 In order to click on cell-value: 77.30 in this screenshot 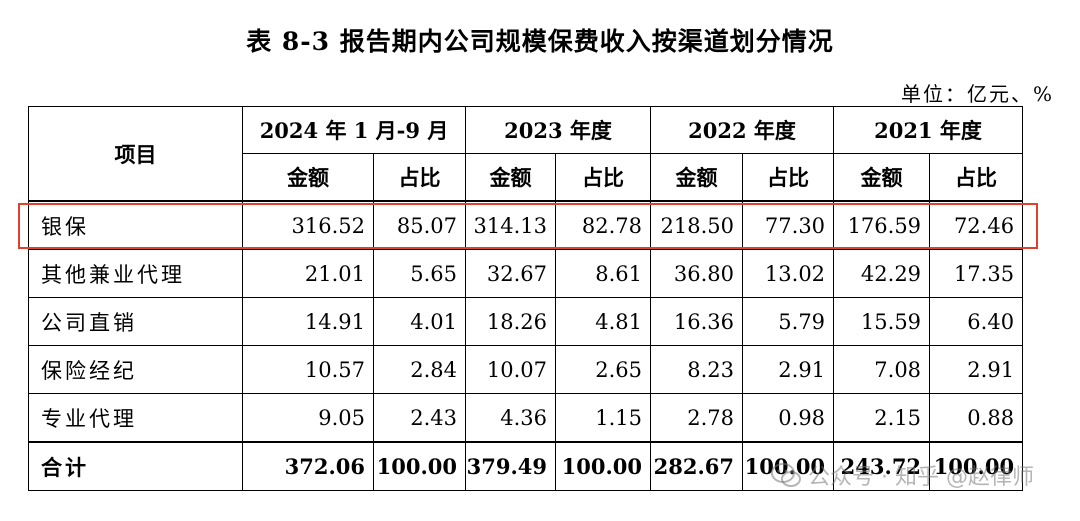, I will do `click(788, 225)`.